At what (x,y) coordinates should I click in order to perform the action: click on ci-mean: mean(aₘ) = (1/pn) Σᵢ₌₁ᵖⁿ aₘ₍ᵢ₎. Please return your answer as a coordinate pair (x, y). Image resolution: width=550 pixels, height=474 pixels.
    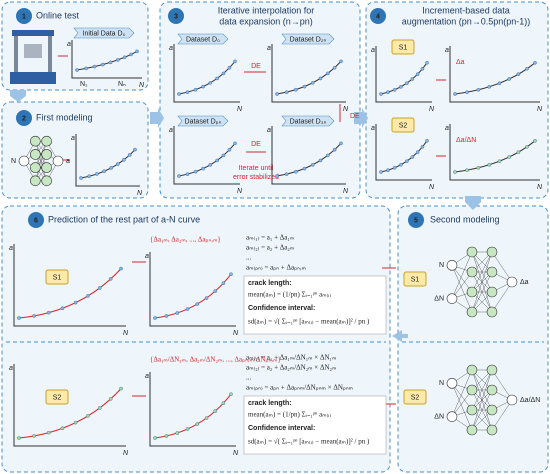
    Looking at the image, I should click on (289, 295).